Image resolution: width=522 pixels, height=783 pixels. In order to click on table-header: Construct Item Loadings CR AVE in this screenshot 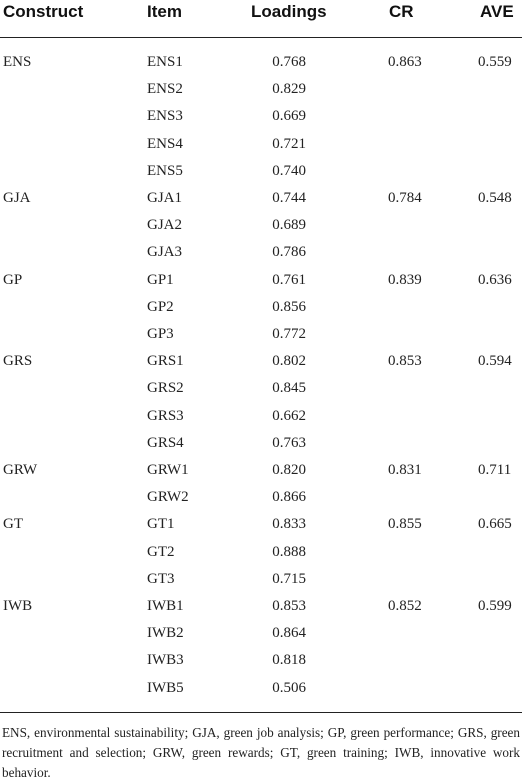, I will do `click(261, 19)`.